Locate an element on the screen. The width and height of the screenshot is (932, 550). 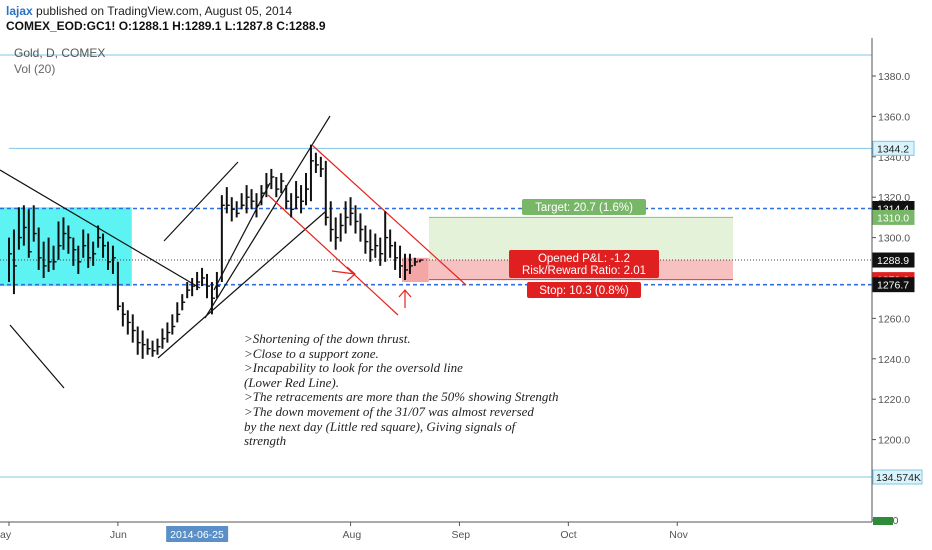
price-label-text: 1344.2 is located at coordinates (893, 149).